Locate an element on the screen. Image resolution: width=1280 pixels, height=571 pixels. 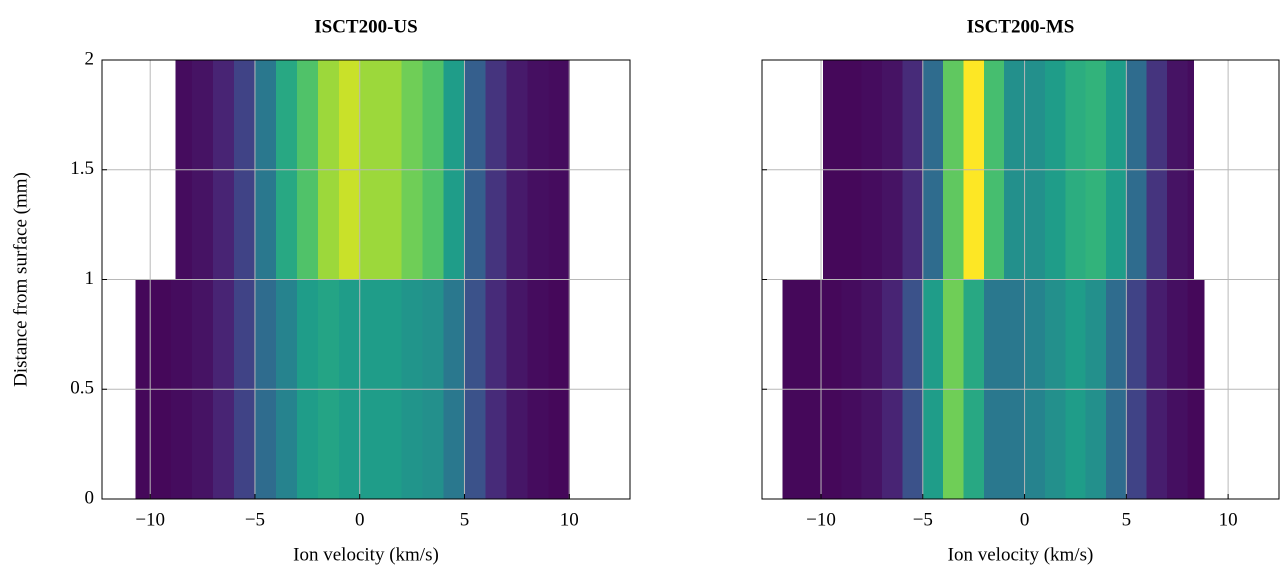
y-tick-label: 1.5 is located at coordinates (82, 168).